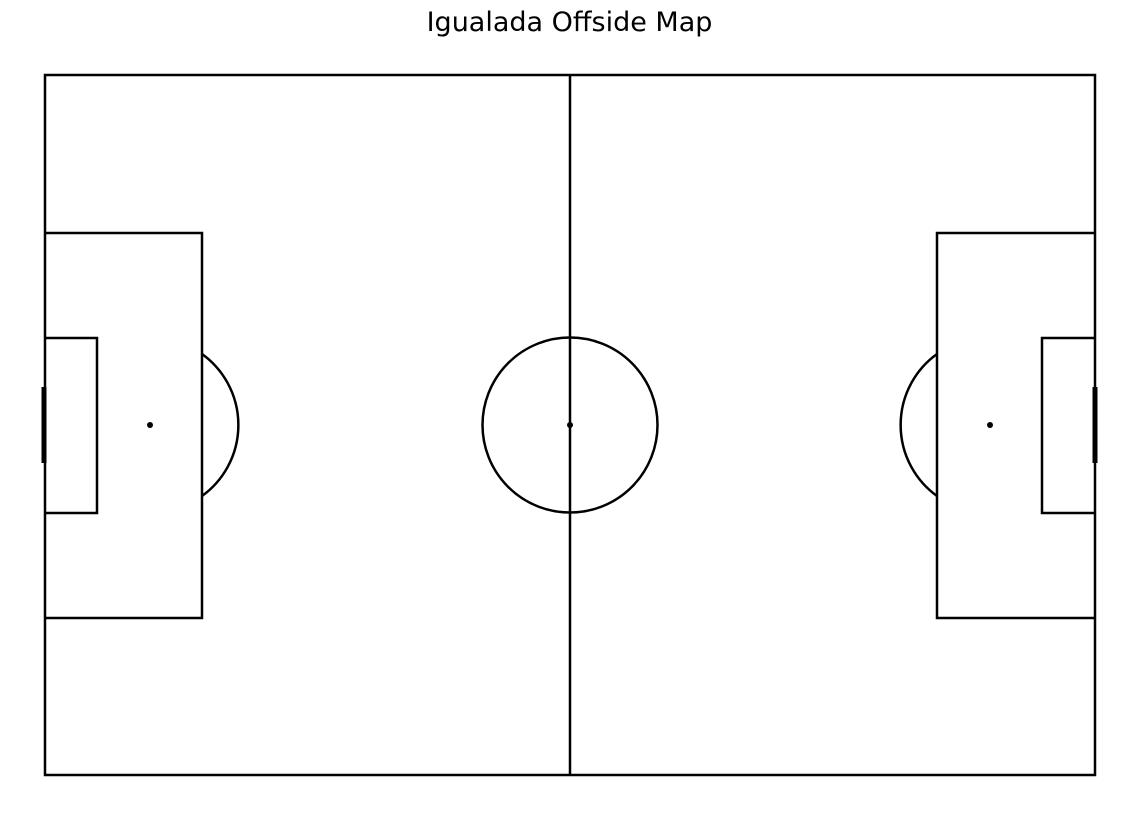 Image resolution: width=1139 pixels, height=820 pixels. Describe the element at coordinates (1067, 425) in the screenshot. I see `right-goal-area` at that location.